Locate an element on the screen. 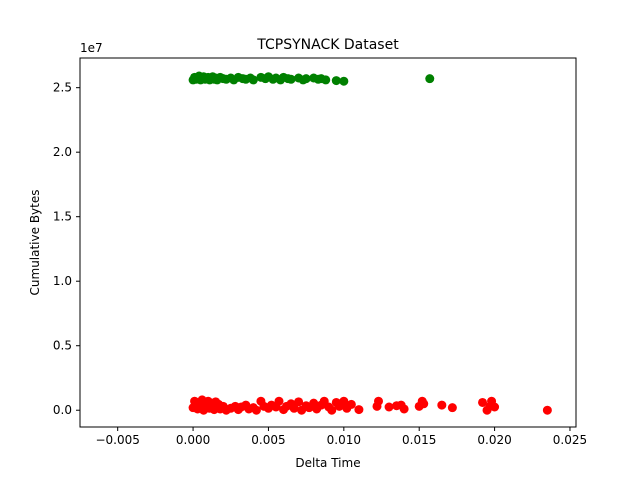 The image size is (640, 480). y-tick-label: 0.5 is located at coordinates (62, 346).